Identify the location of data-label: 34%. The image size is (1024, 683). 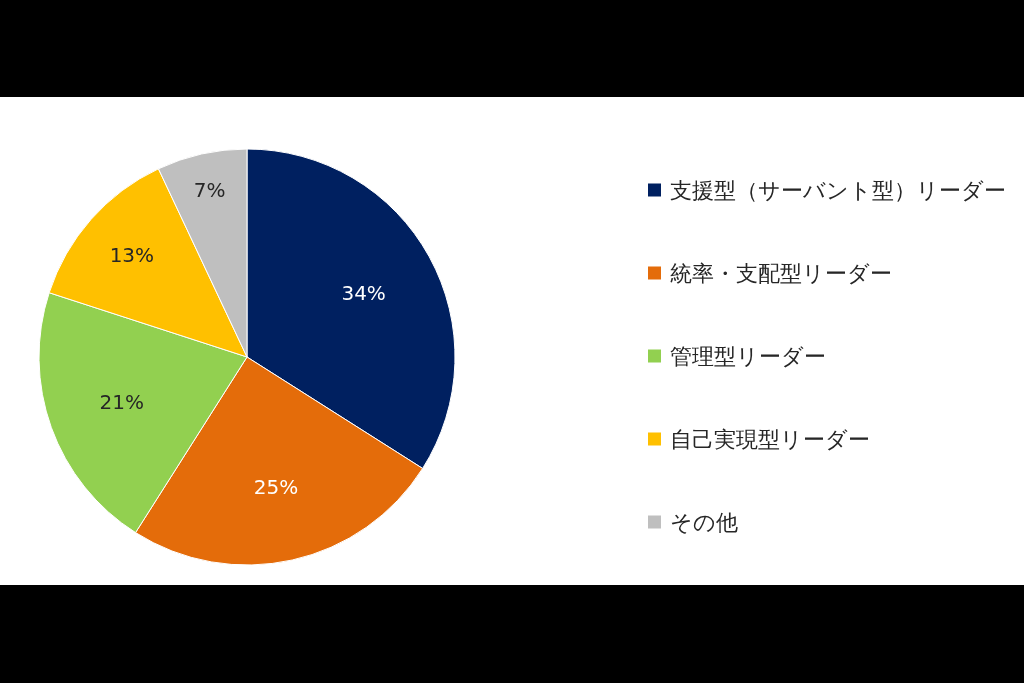
(363, 292).